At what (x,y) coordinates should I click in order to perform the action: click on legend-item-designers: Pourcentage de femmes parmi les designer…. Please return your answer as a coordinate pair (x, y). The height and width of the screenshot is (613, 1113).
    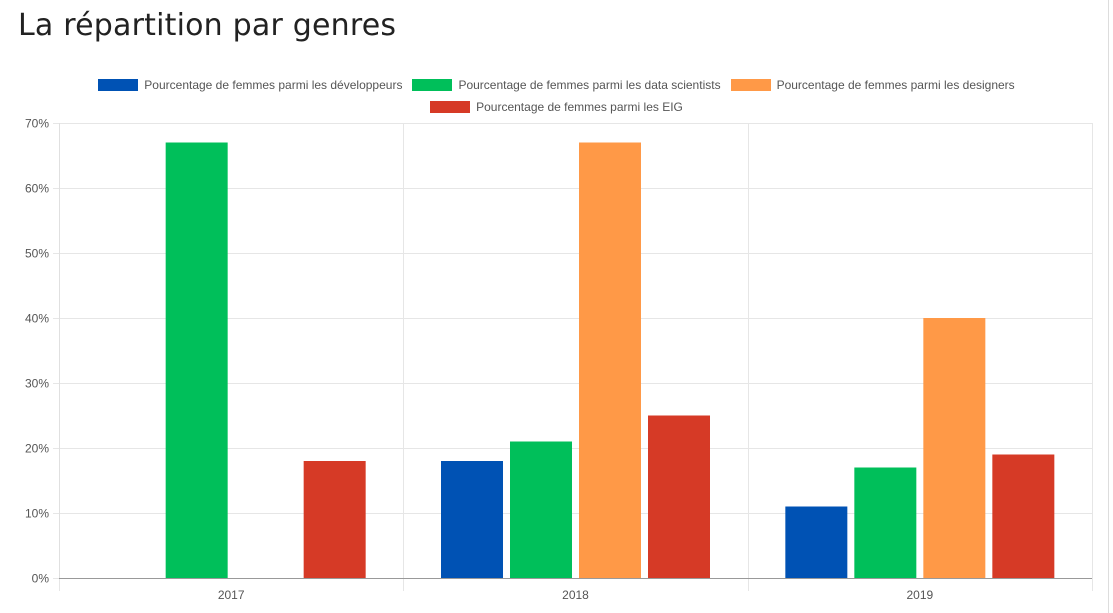
    Looking at the image, I should click on (872, 85).